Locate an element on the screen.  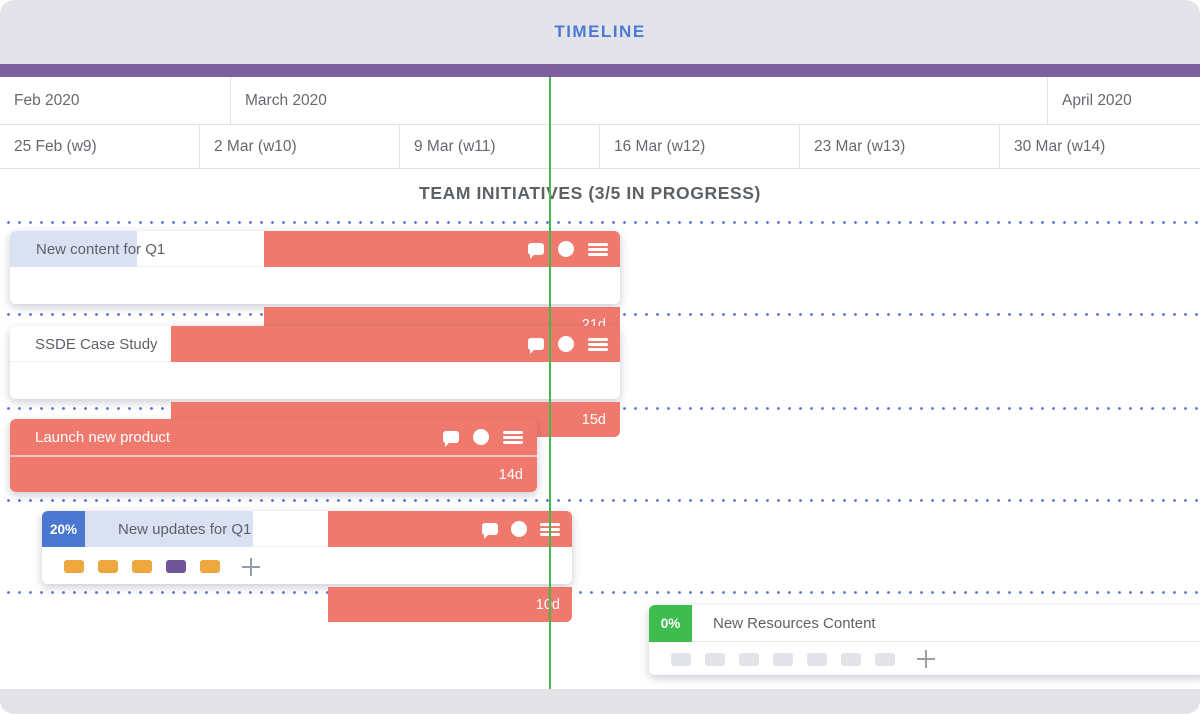
duration-bar: 10d is located at coordinates (450, 604).